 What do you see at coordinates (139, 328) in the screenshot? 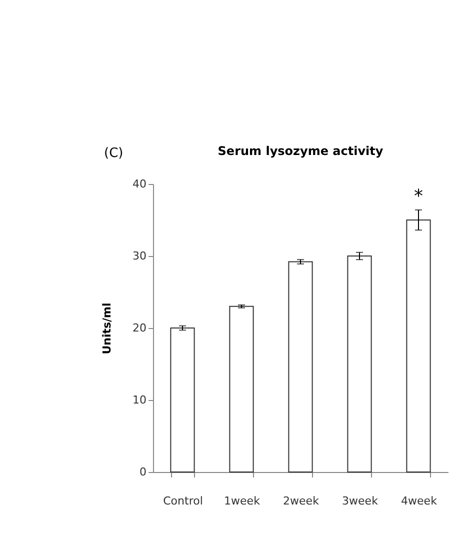
I see `y-tick-label: 20` at bounding box center [139, 328].